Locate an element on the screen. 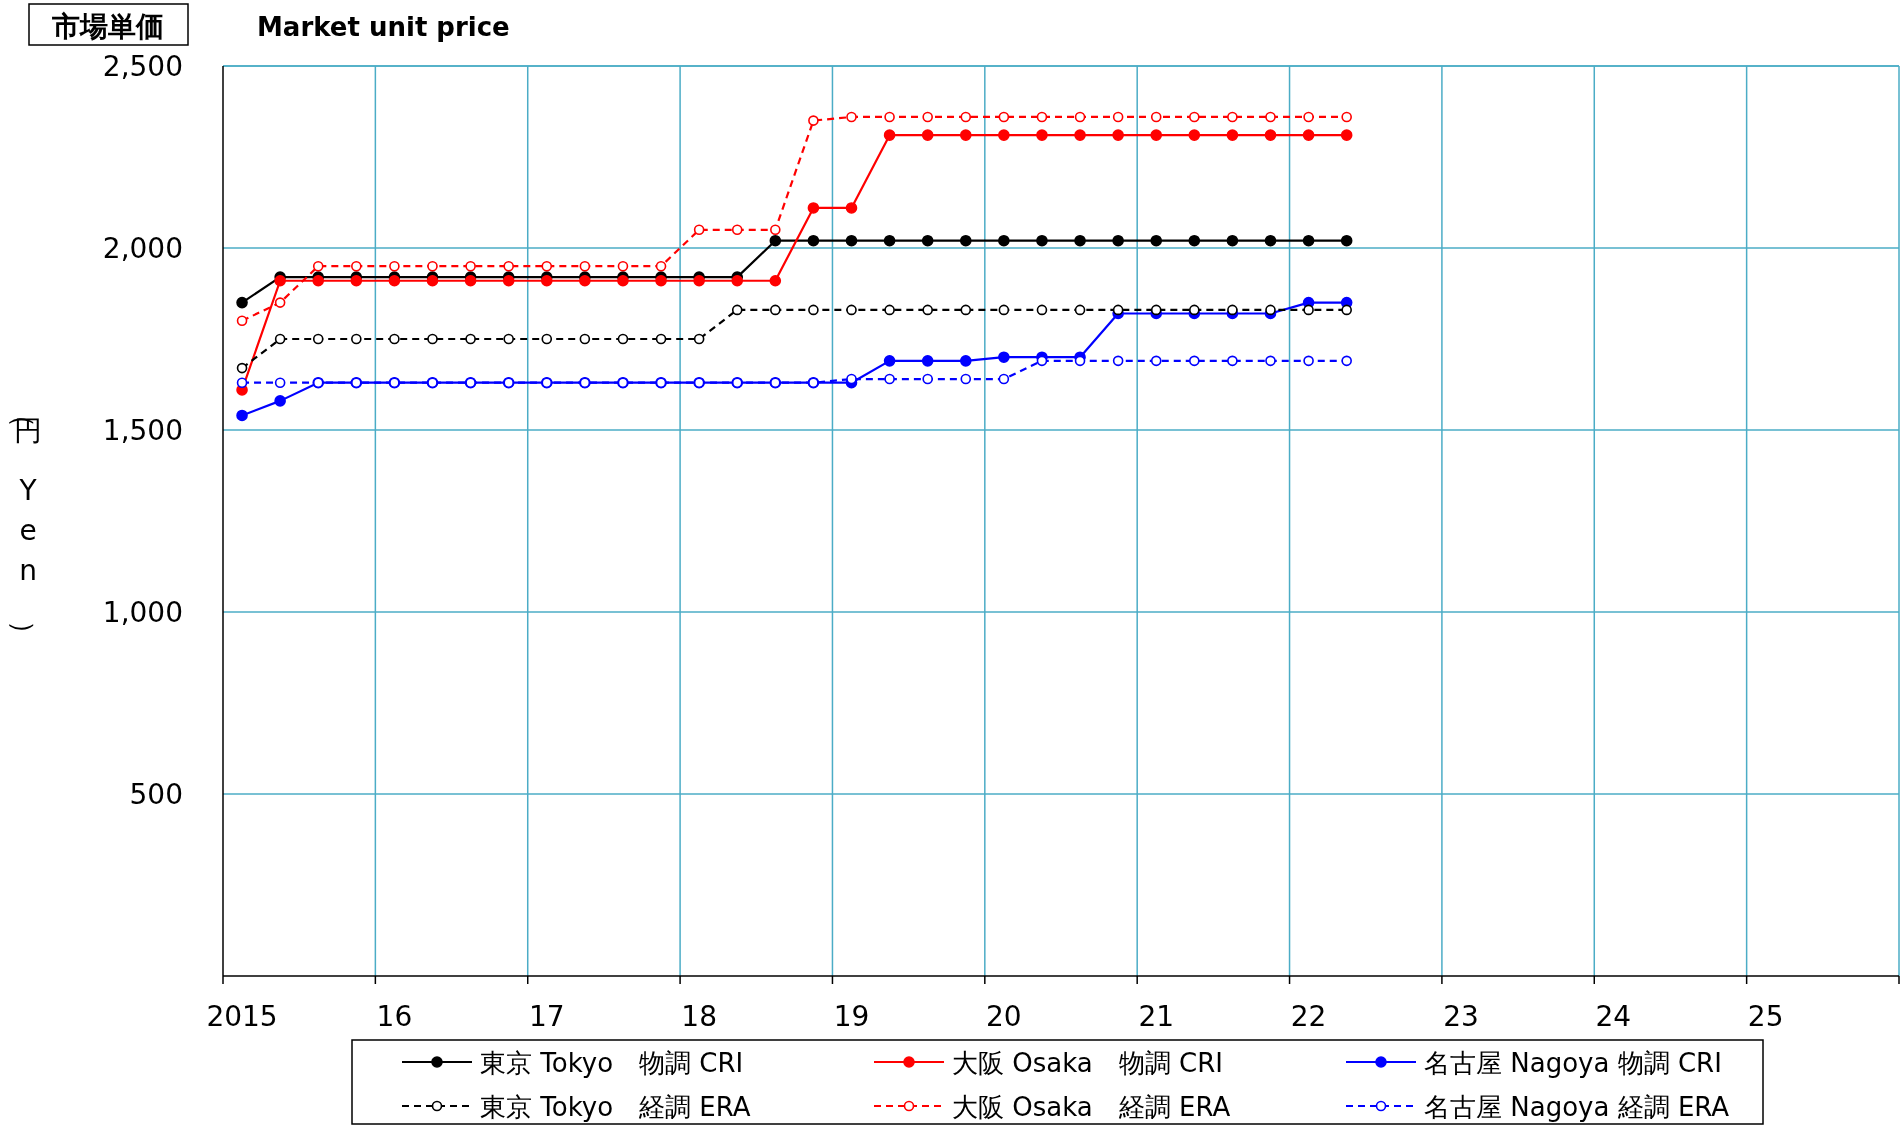 The width and height of the screenshot is (1903, 1125). y-tick-label: 2,500 is located at coordinates (142, 66).